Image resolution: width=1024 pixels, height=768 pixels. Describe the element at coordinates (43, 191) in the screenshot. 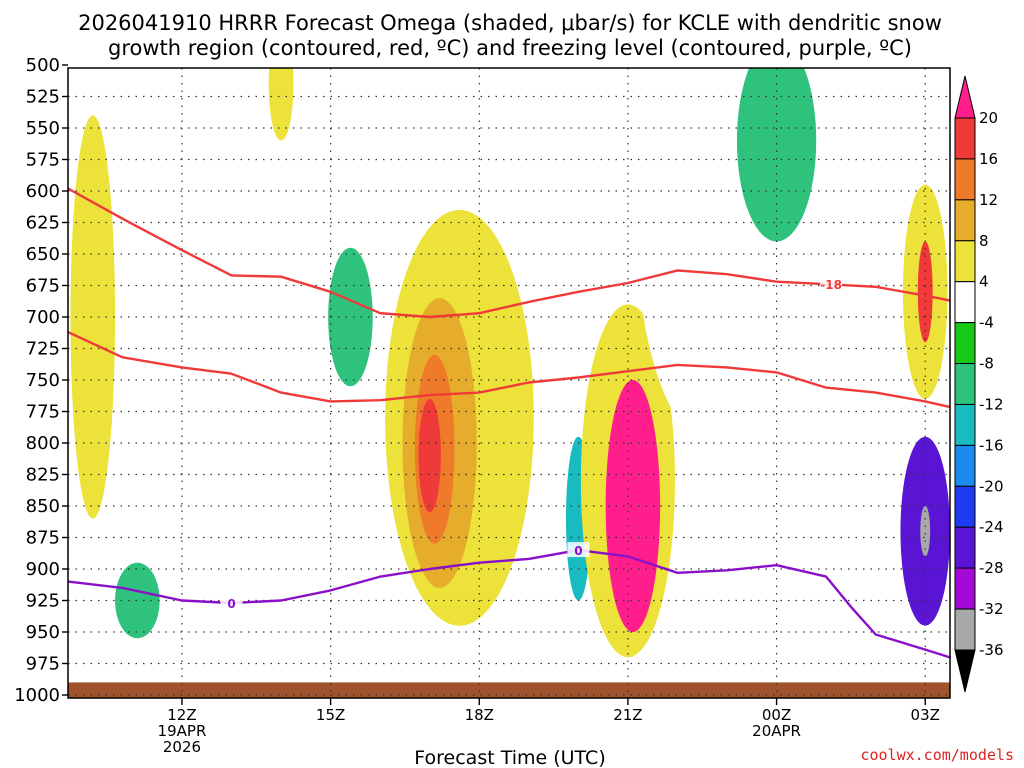

I see `y-tick-label-600: 600` at that location.